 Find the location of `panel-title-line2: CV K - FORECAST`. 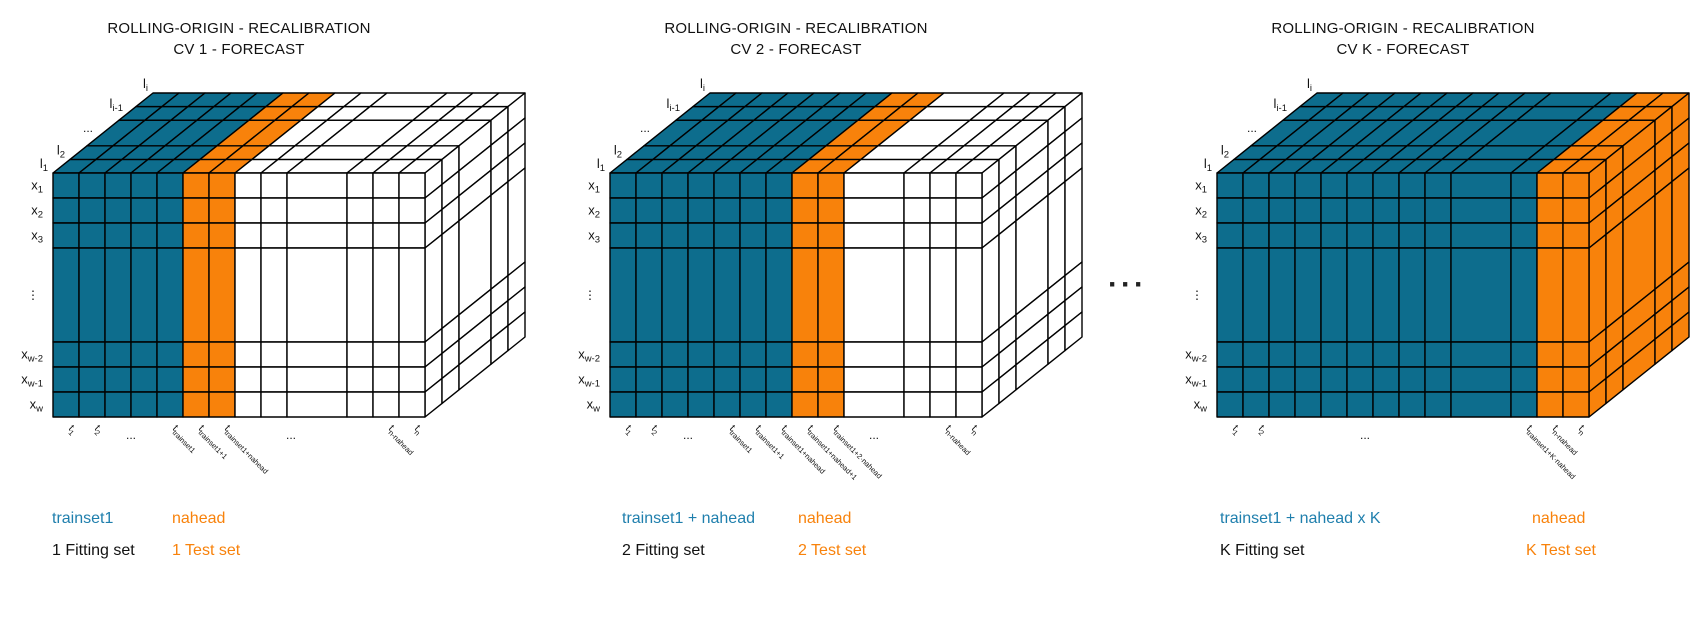

panel-title-line2: CV K - FORECAST is located at coordinates (1403, 49).